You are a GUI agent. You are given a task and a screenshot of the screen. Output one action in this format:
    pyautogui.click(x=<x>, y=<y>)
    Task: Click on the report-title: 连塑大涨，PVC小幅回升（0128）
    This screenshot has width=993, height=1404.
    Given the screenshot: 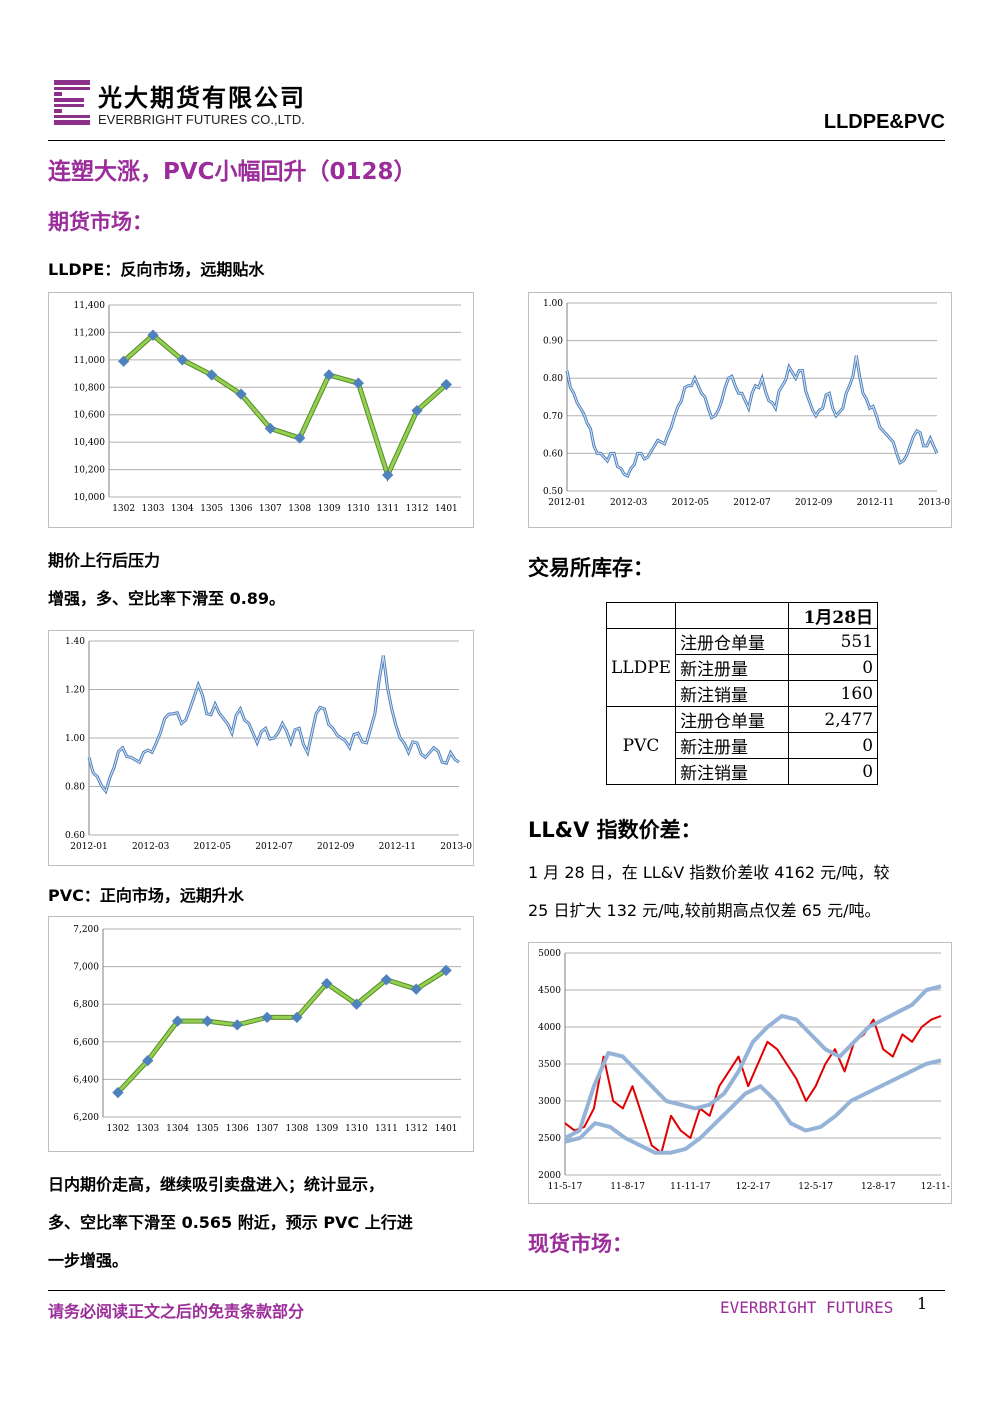 What is the action you would take?
    pyautogui.click(x=232, y=172)
    